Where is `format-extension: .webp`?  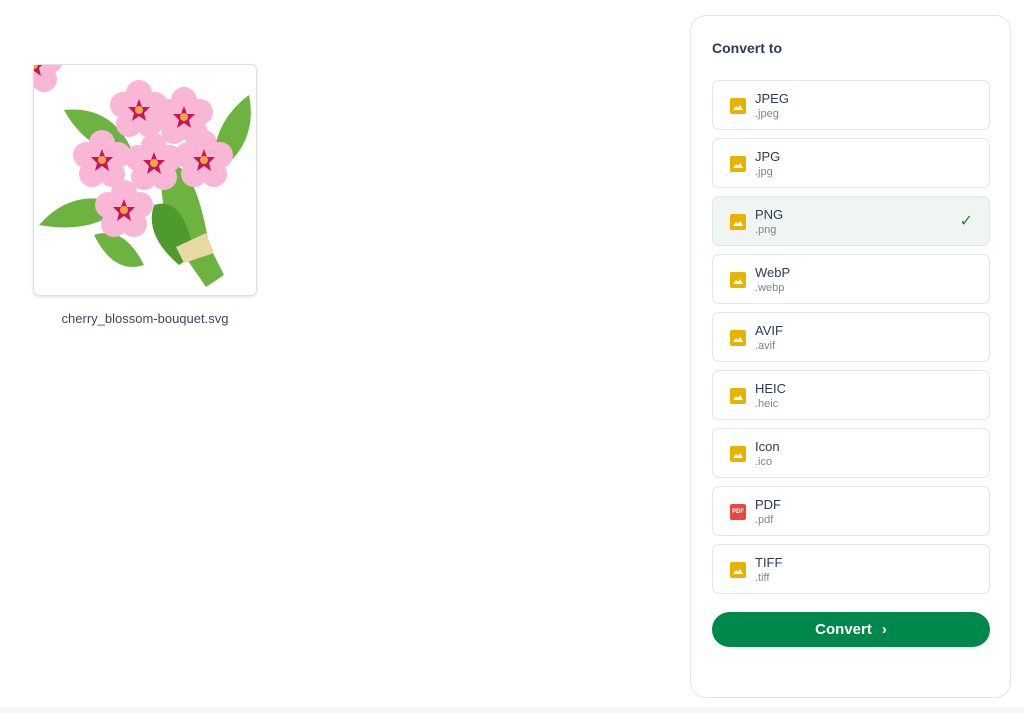 format-extension: .webp is located at coordinates (770, 288).